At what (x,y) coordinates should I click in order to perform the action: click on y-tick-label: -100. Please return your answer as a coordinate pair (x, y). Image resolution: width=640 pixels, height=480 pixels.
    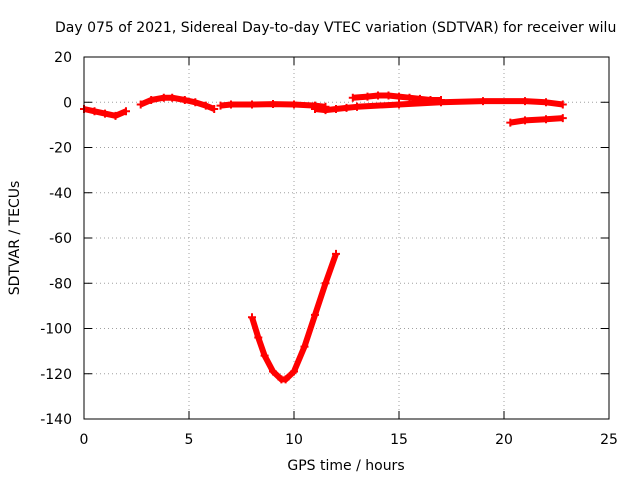
    Looking at the image, I should click on (56, 330).